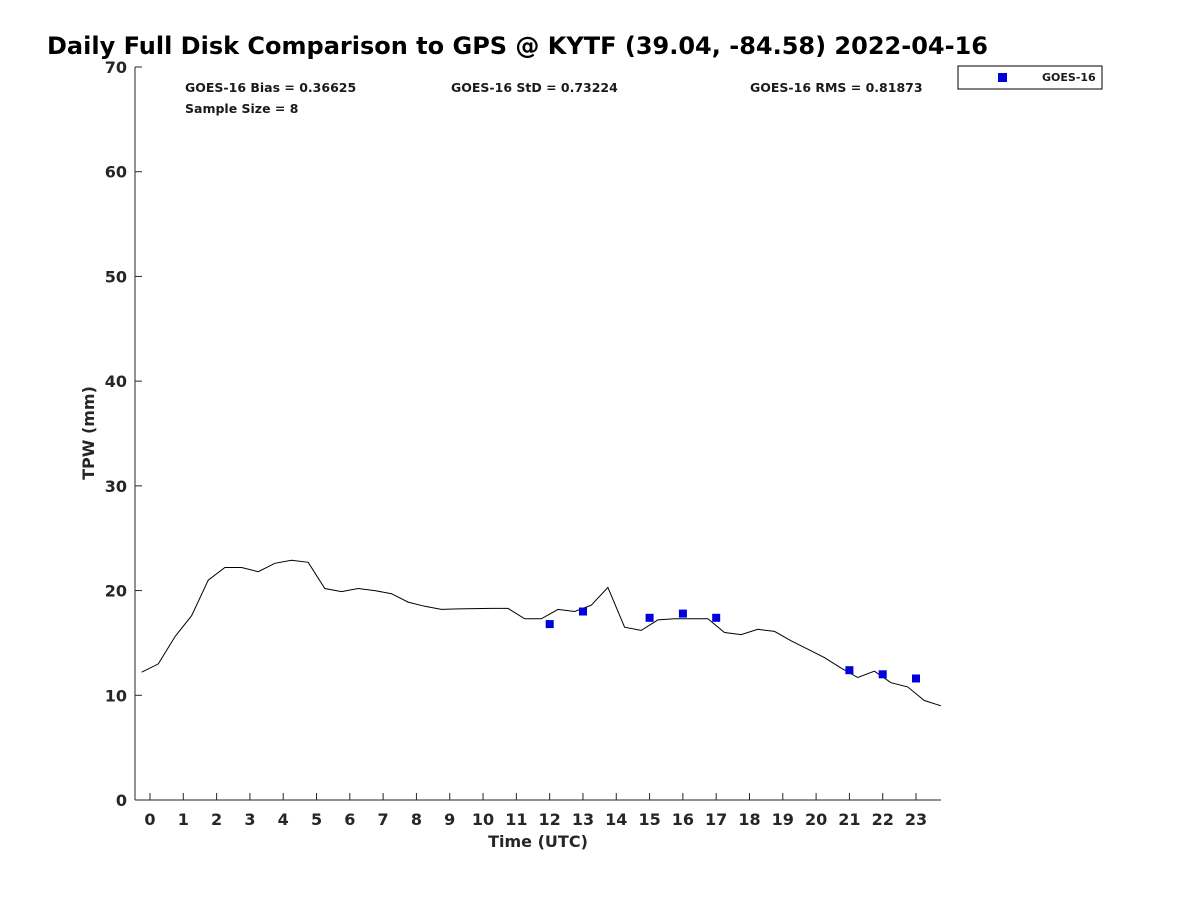  I want to click on stat-sample-size: Sample Size = 8, so click(241, 108).